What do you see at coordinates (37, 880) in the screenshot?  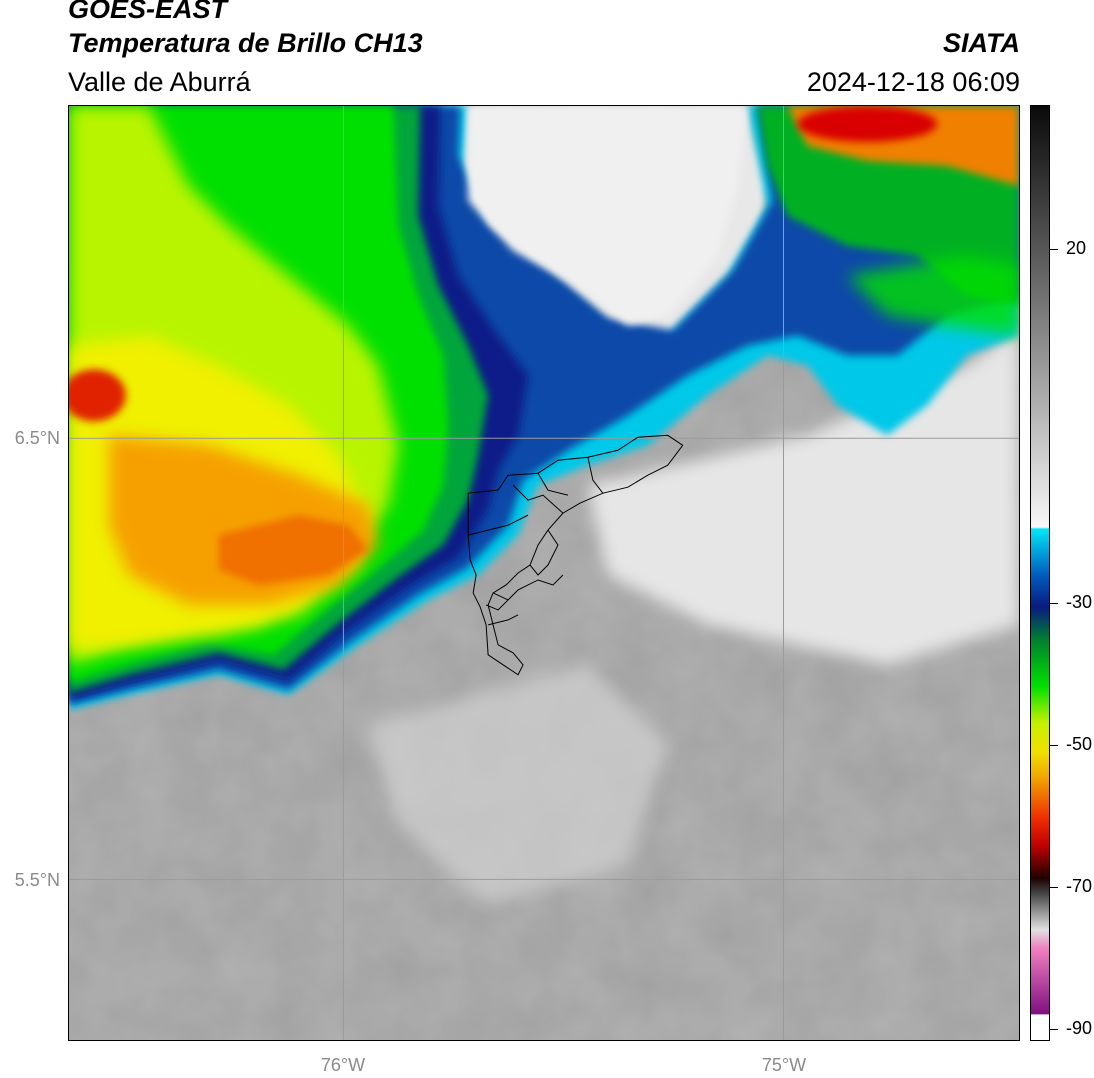 I see `lat-label-5-5: 5.5°N` at bounding box center [37, 880].